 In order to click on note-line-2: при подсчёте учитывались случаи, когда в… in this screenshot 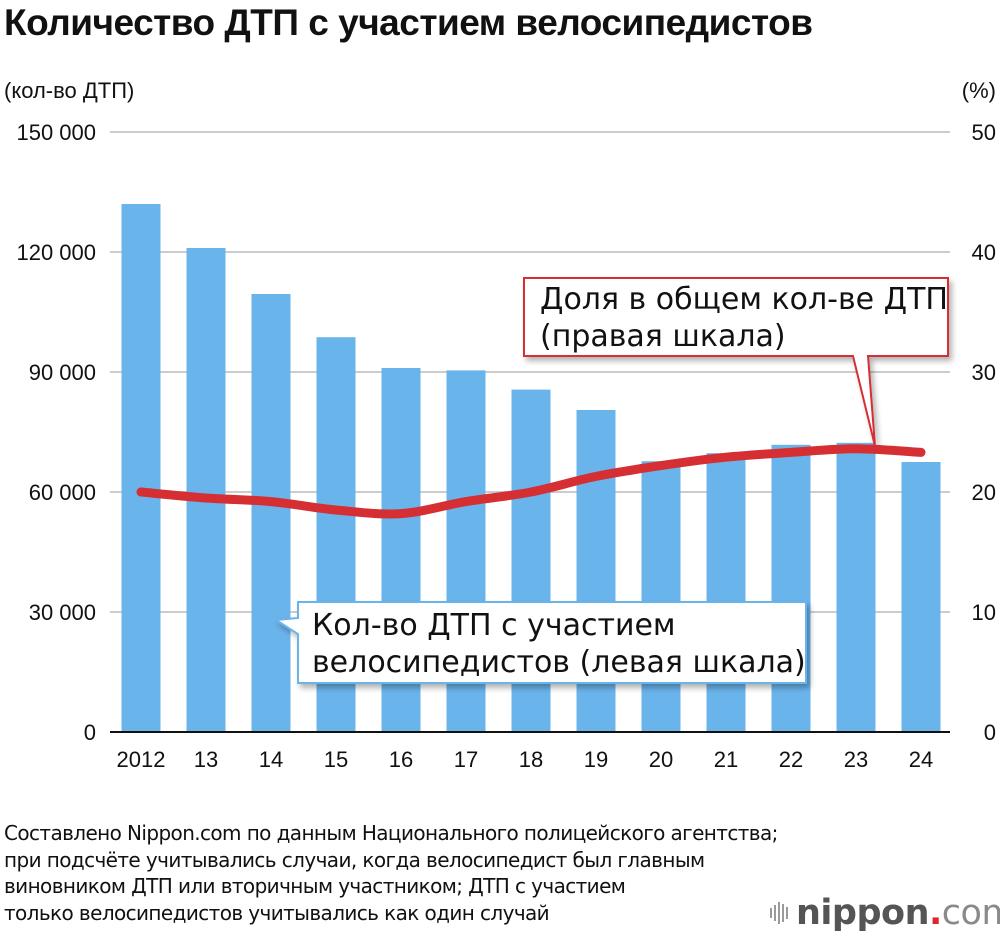, I will do `click(354, 859)`.